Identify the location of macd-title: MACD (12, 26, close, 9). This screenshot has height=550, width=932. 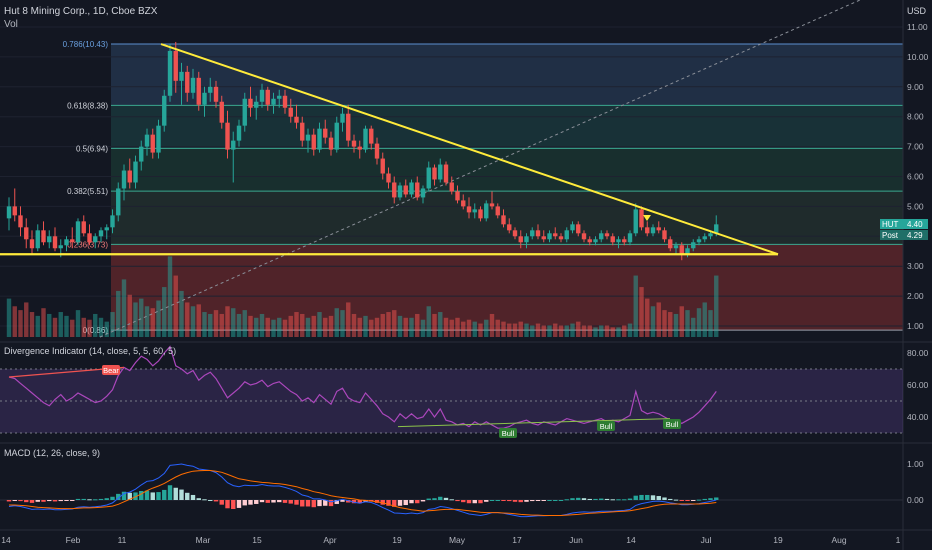
(52, 453).